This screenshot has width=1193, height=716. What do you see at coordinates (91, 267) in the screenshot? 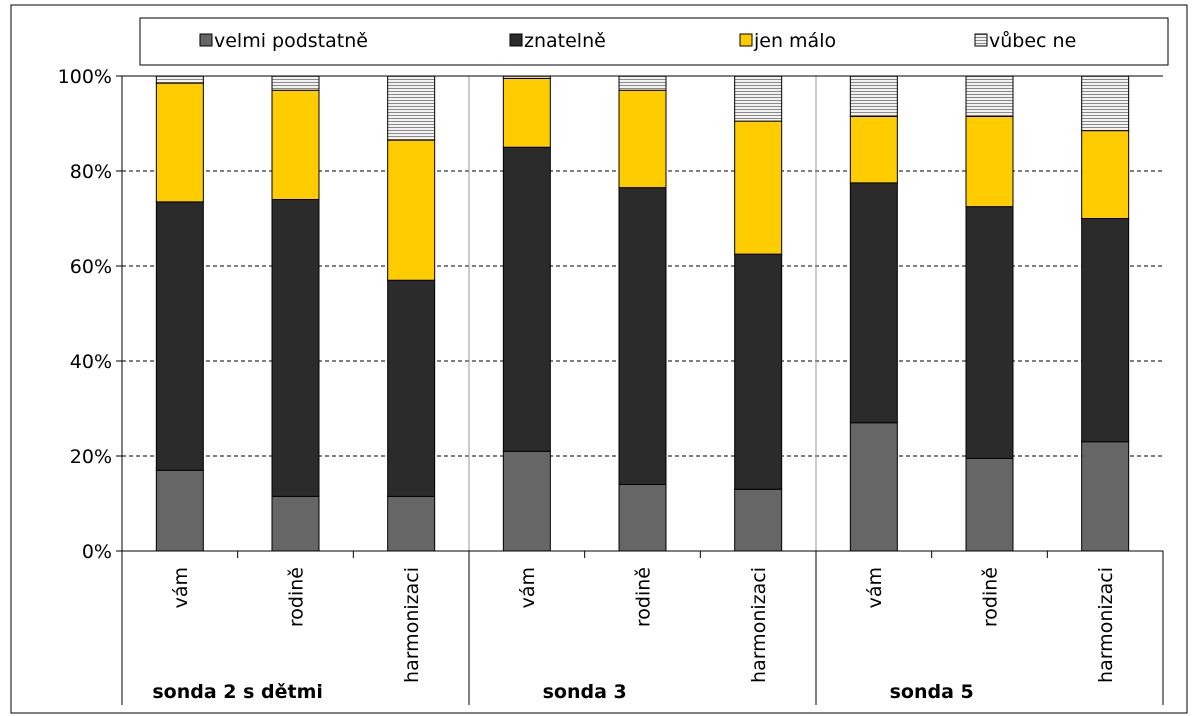
I see `y-tick-label: 60%` at bounding box center [91, 267].